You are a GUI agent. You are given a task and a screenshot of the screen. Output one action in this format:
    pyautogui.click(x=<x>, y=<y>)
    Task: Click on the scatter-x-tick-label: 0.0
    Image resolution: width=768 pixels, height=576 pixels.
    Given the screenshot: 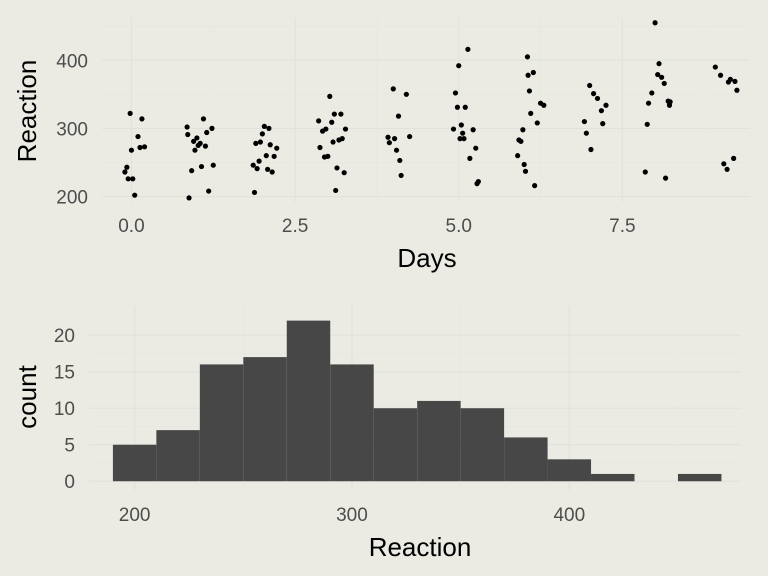 What is the action you would take?
    pyautogui.click(x=131, y=226)
    